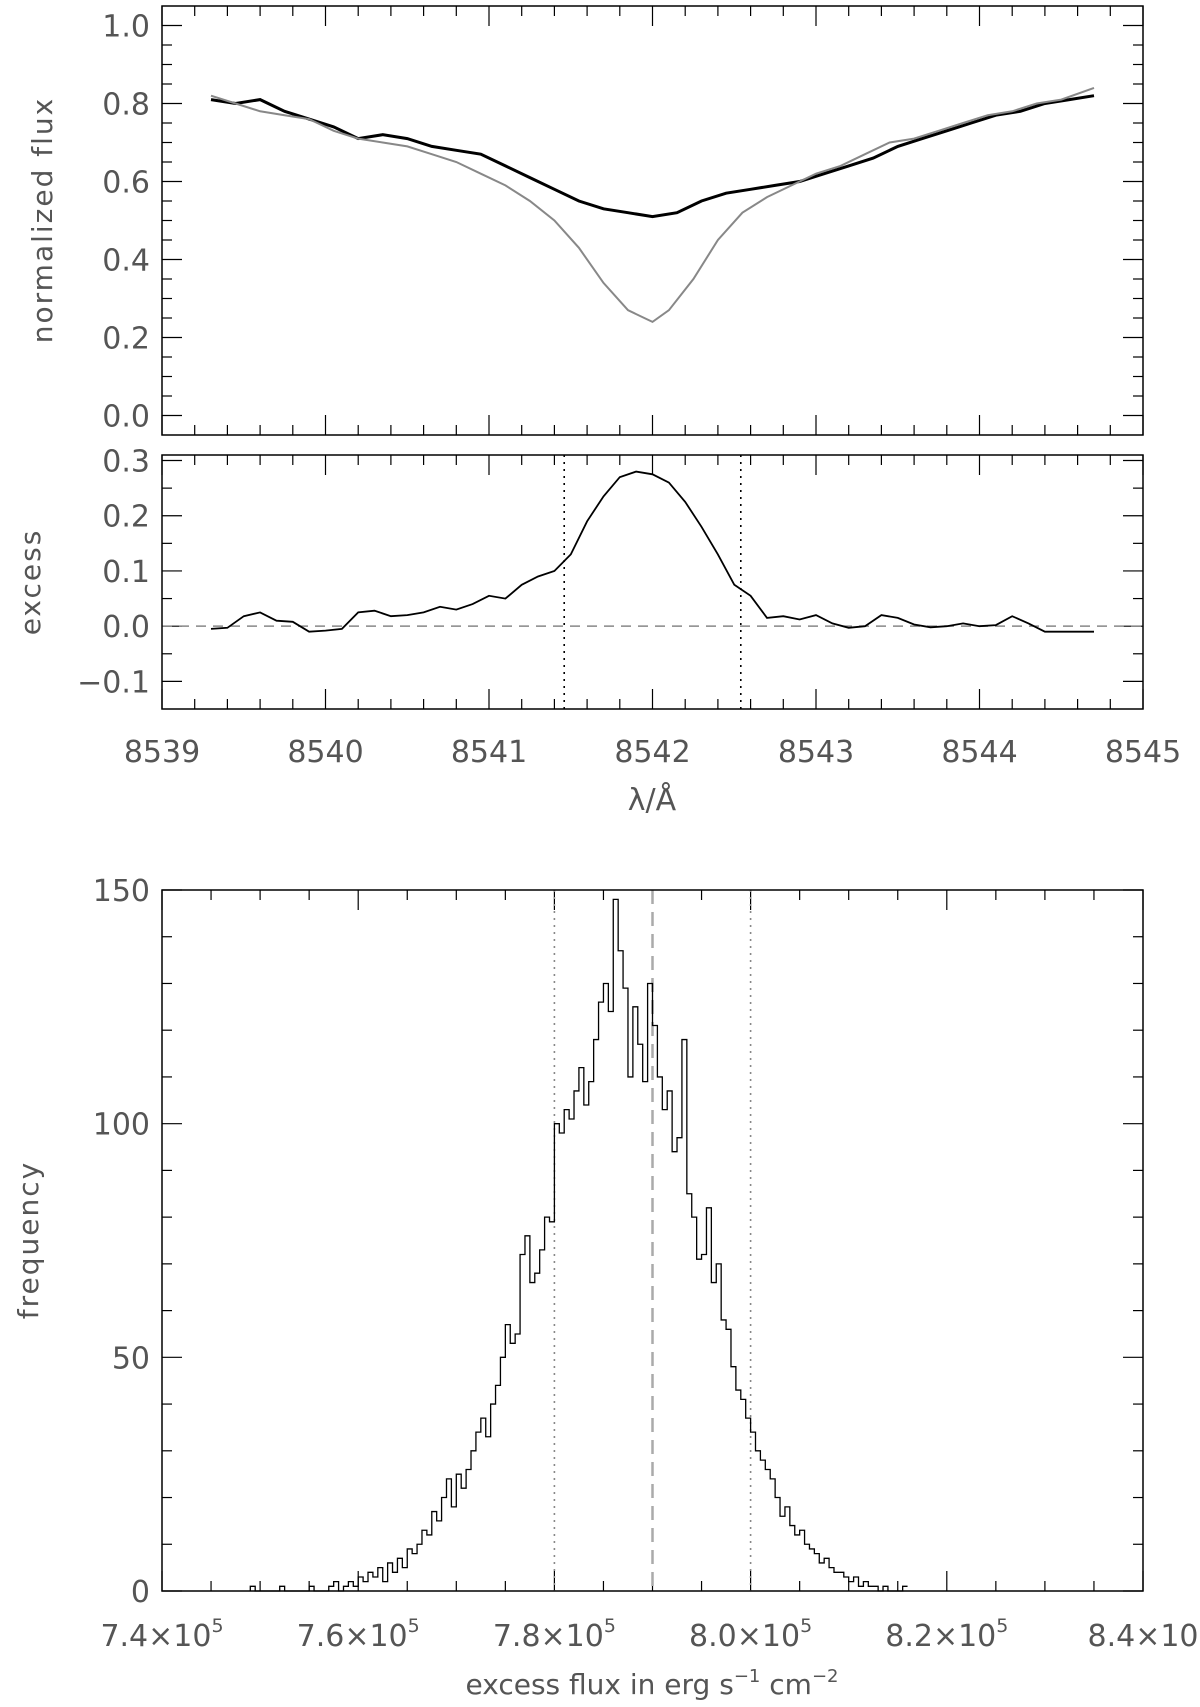 The image size is (1200, 1707). Describe the element at coordinates (126, 462) in the screenshot. I see `excess-y-tick-label: 0.3` at that location.